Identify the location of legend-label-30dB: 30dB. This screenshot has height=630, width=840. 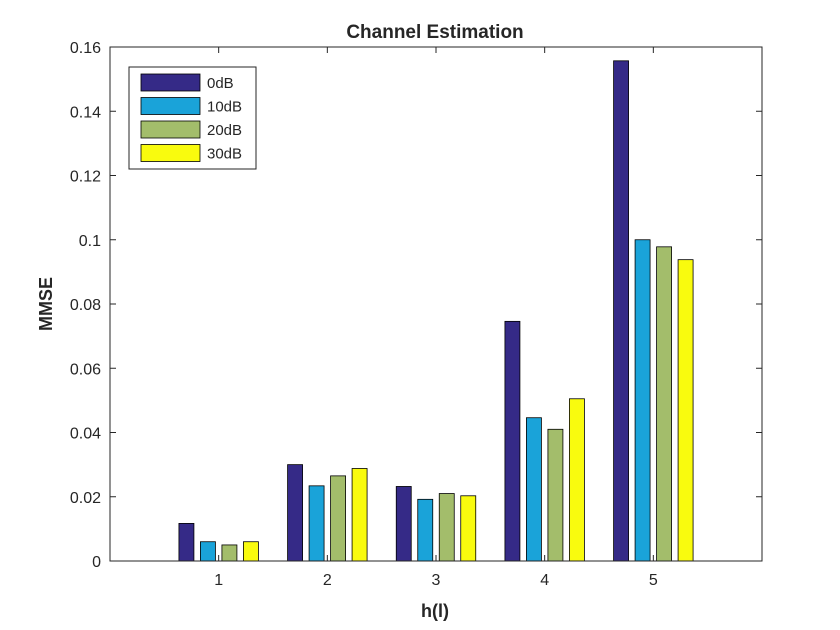
(224, 154).